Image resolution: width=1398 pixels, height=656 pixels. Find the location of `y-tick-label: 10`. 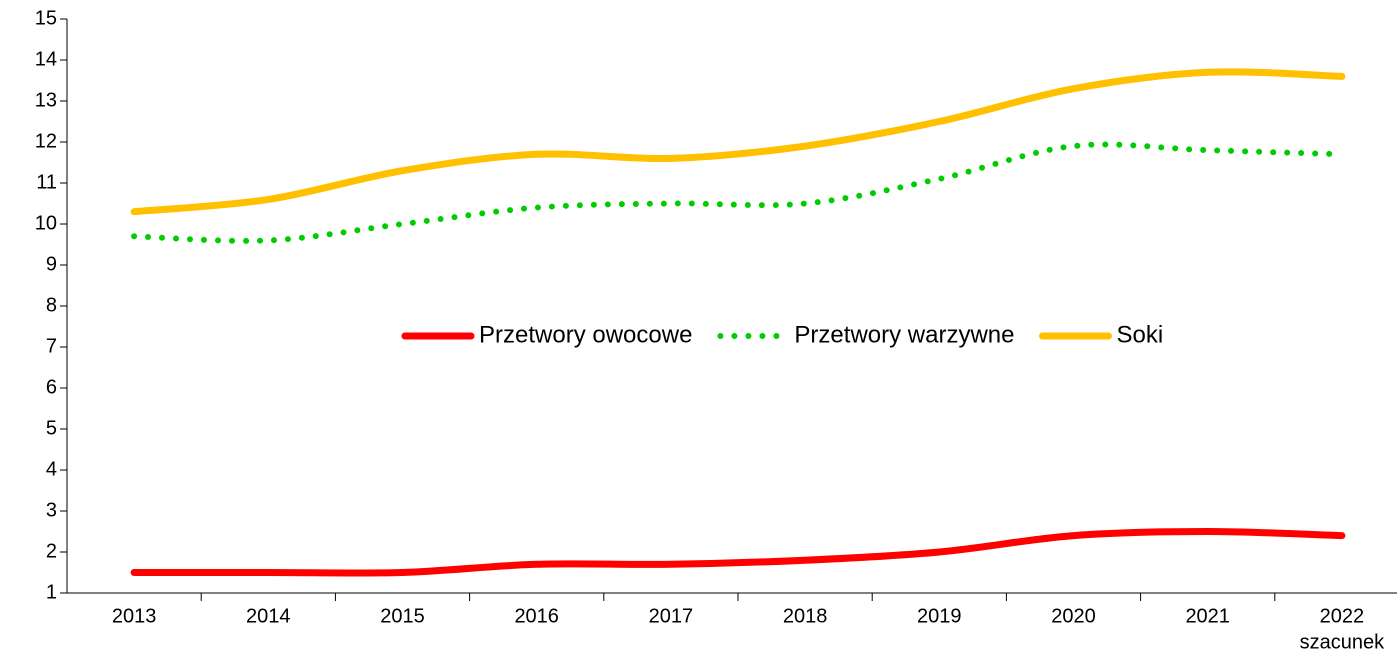

y-tick-label: 10 is located at coordinates (46, 223).